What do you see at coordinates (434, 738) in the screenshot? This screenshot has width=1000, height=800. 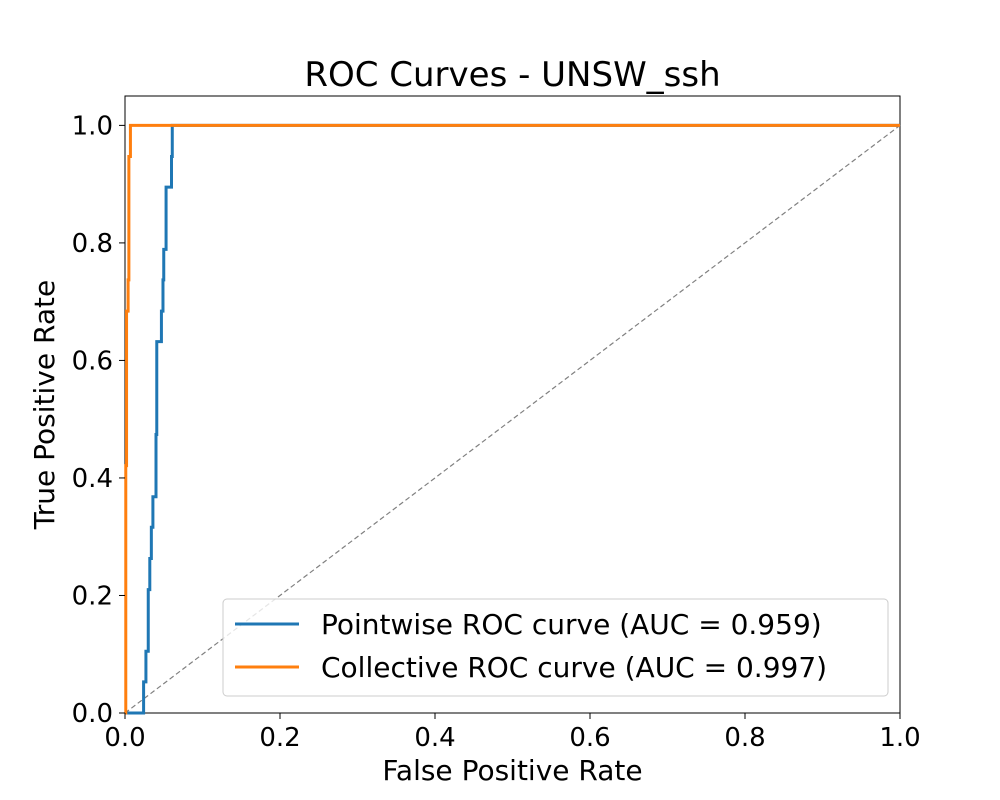 I see `x-tick-label: 0.4` at bounding box center [434, 738].